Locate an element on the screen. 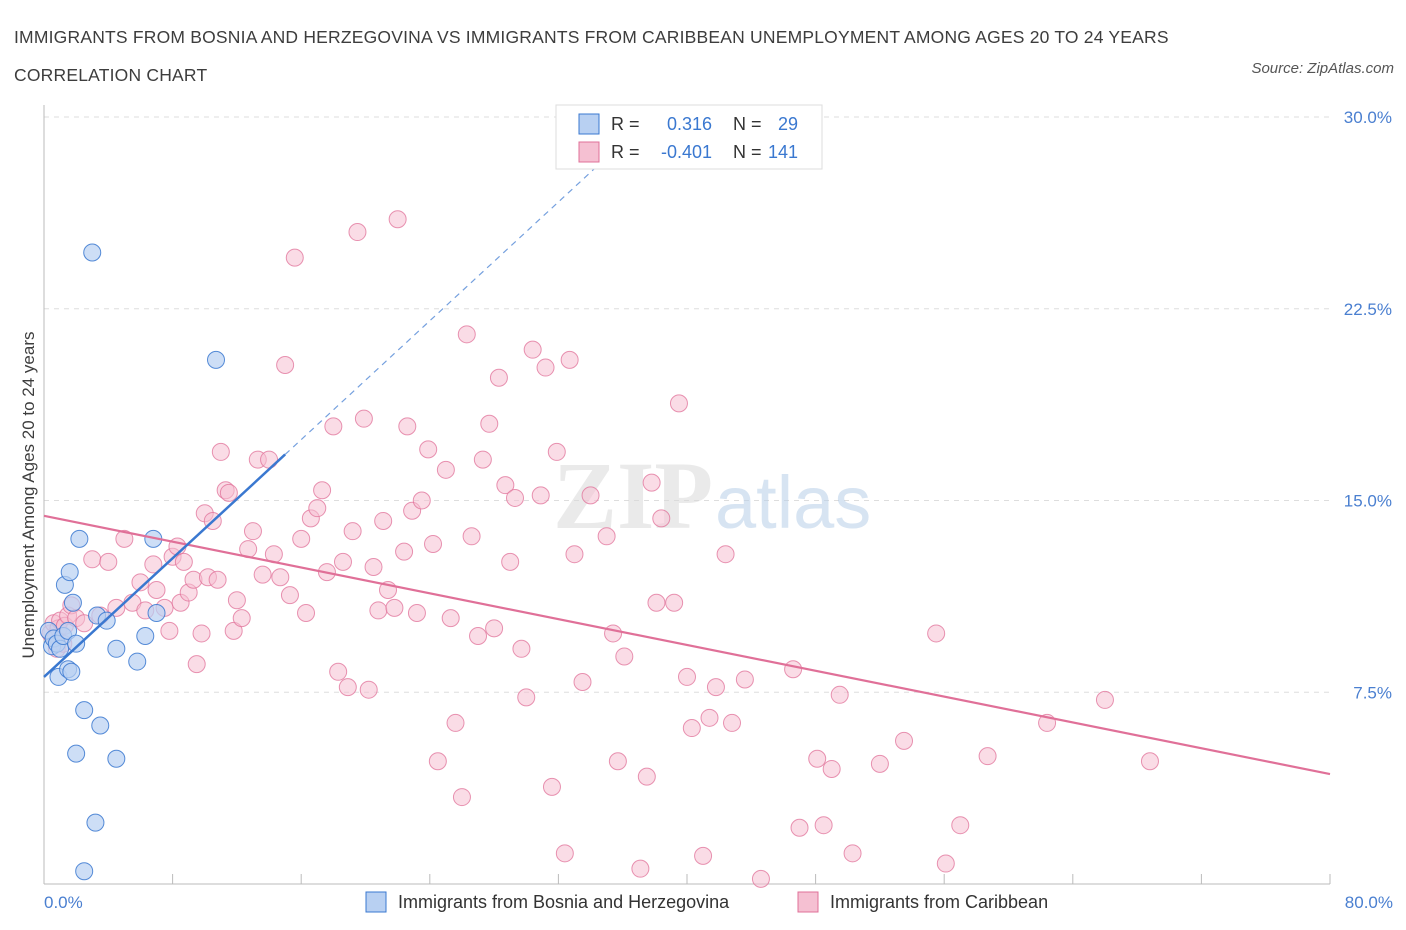 The image size is (1406, 930). legend-n-value: 29 is located at coordinates (788, 124).